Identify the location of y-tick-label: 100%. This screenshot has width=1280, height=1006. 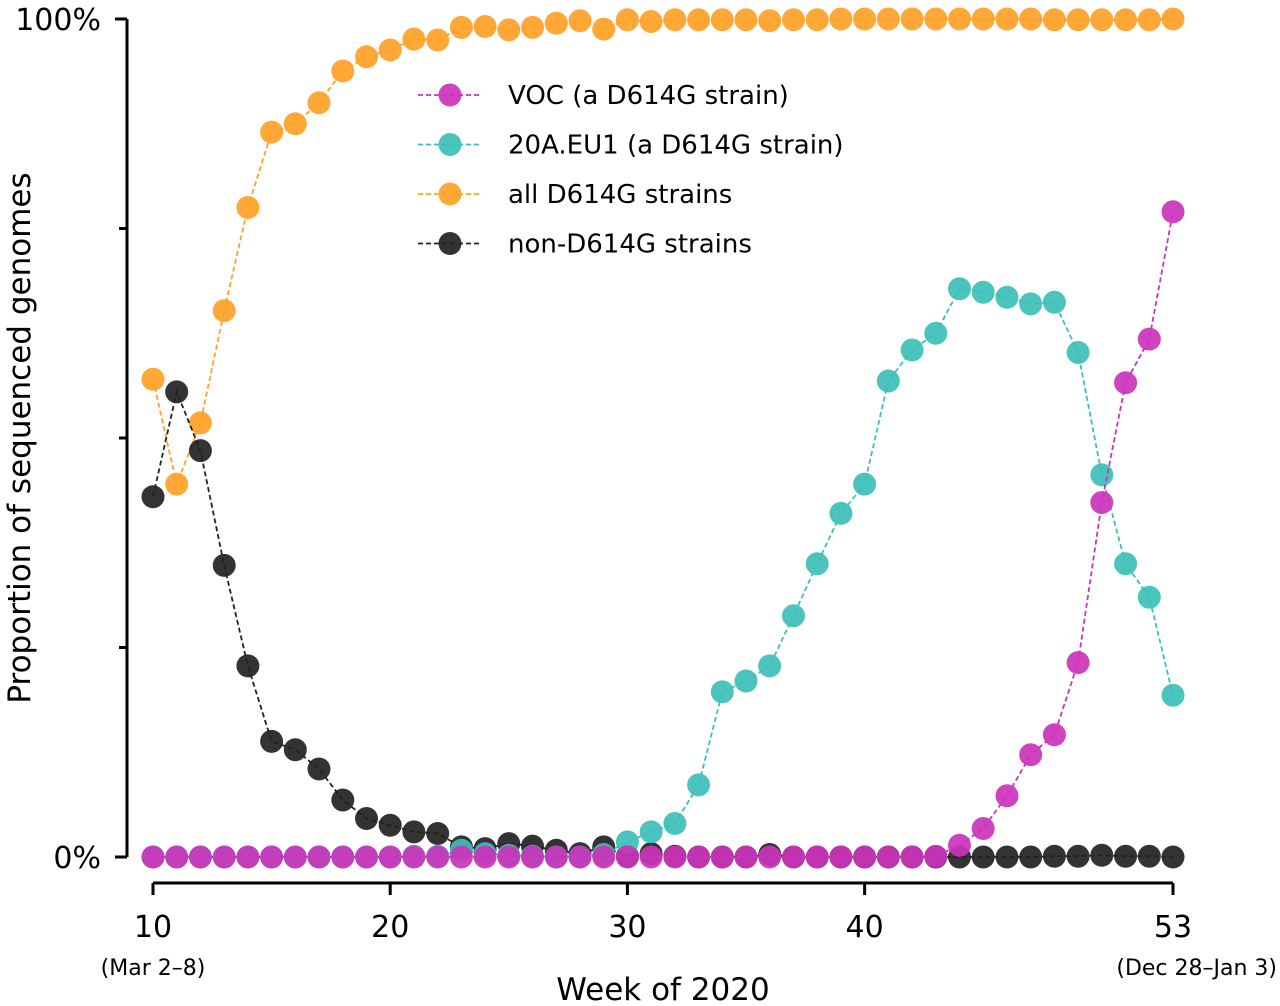
(58, 20).